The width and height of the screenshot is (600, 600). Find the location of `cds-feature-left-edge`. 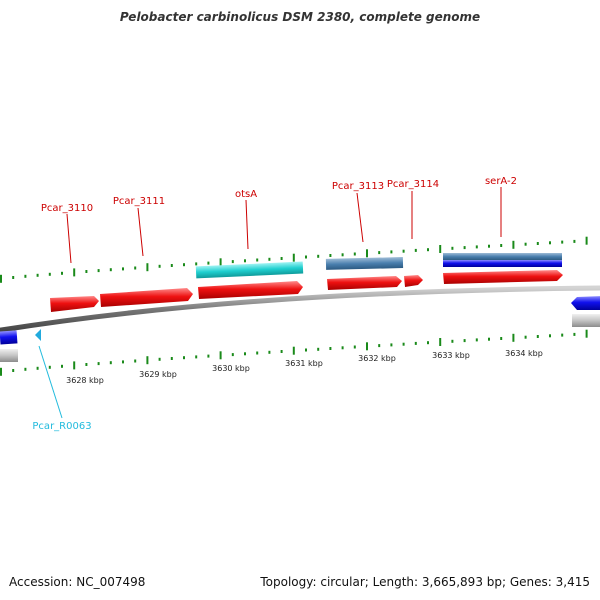

cds-feature-left-edge is located at coordinates (9, 337).